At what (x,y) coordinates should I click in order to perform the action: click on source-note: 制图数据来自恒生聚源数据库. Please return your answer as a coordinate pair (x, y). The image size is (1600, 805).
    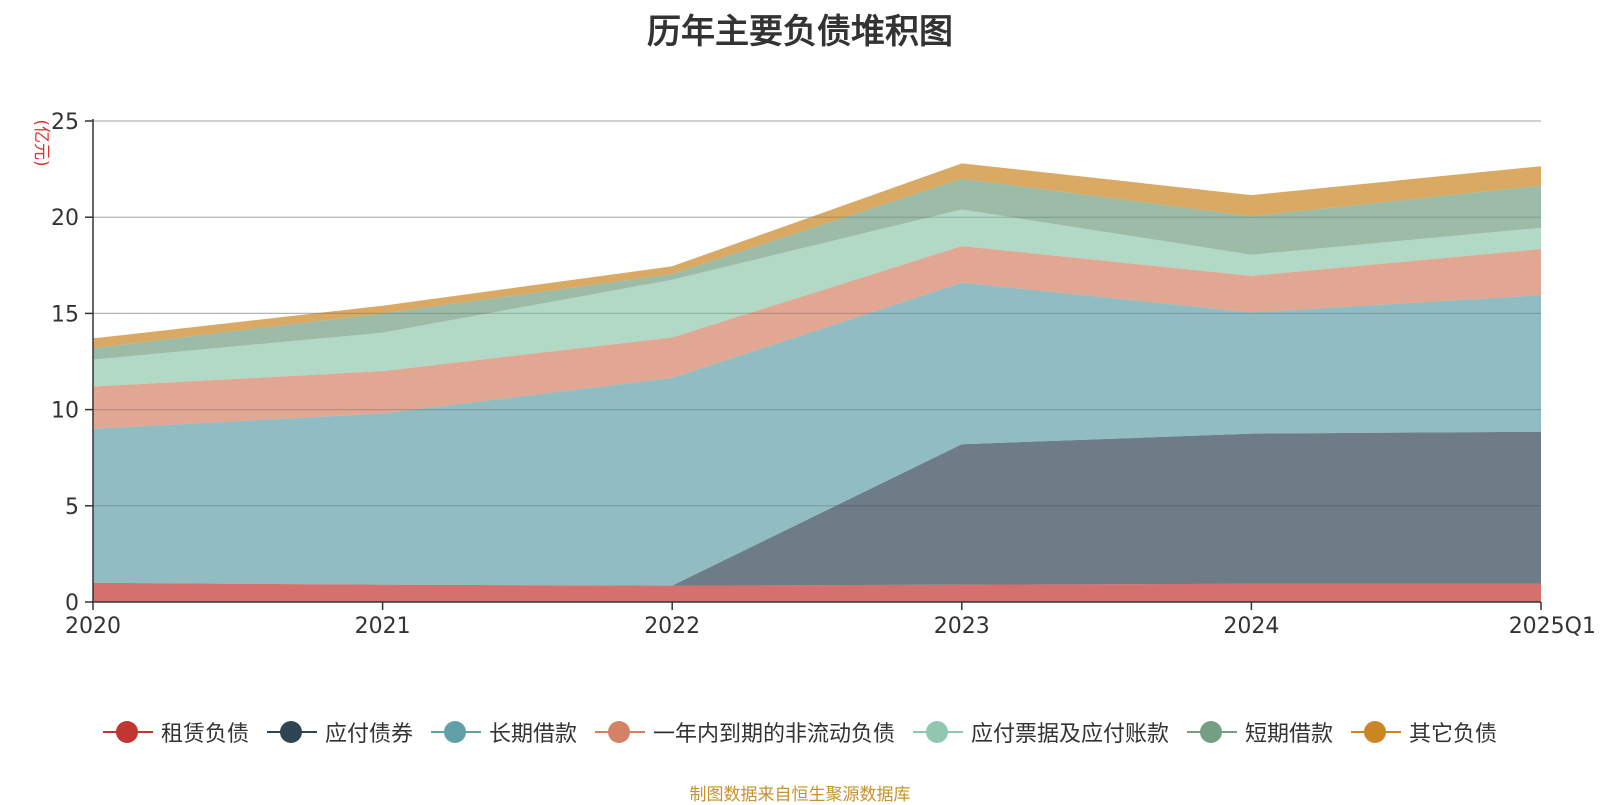
    Looking at the image, I should click on (800, 795).